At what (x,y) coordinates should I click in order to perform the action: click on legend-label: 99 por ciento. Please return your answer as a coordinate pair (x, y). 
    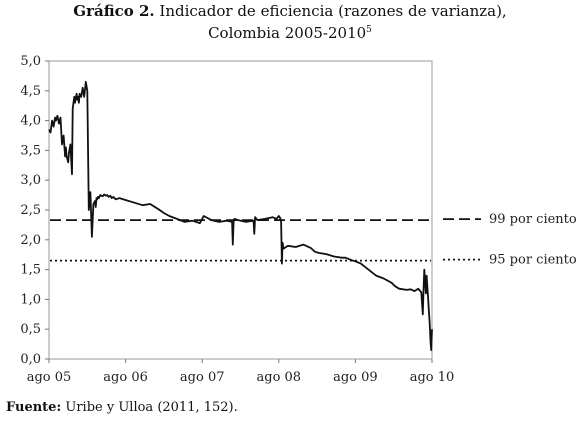
    Looking at the image, I should click on (533, 219).